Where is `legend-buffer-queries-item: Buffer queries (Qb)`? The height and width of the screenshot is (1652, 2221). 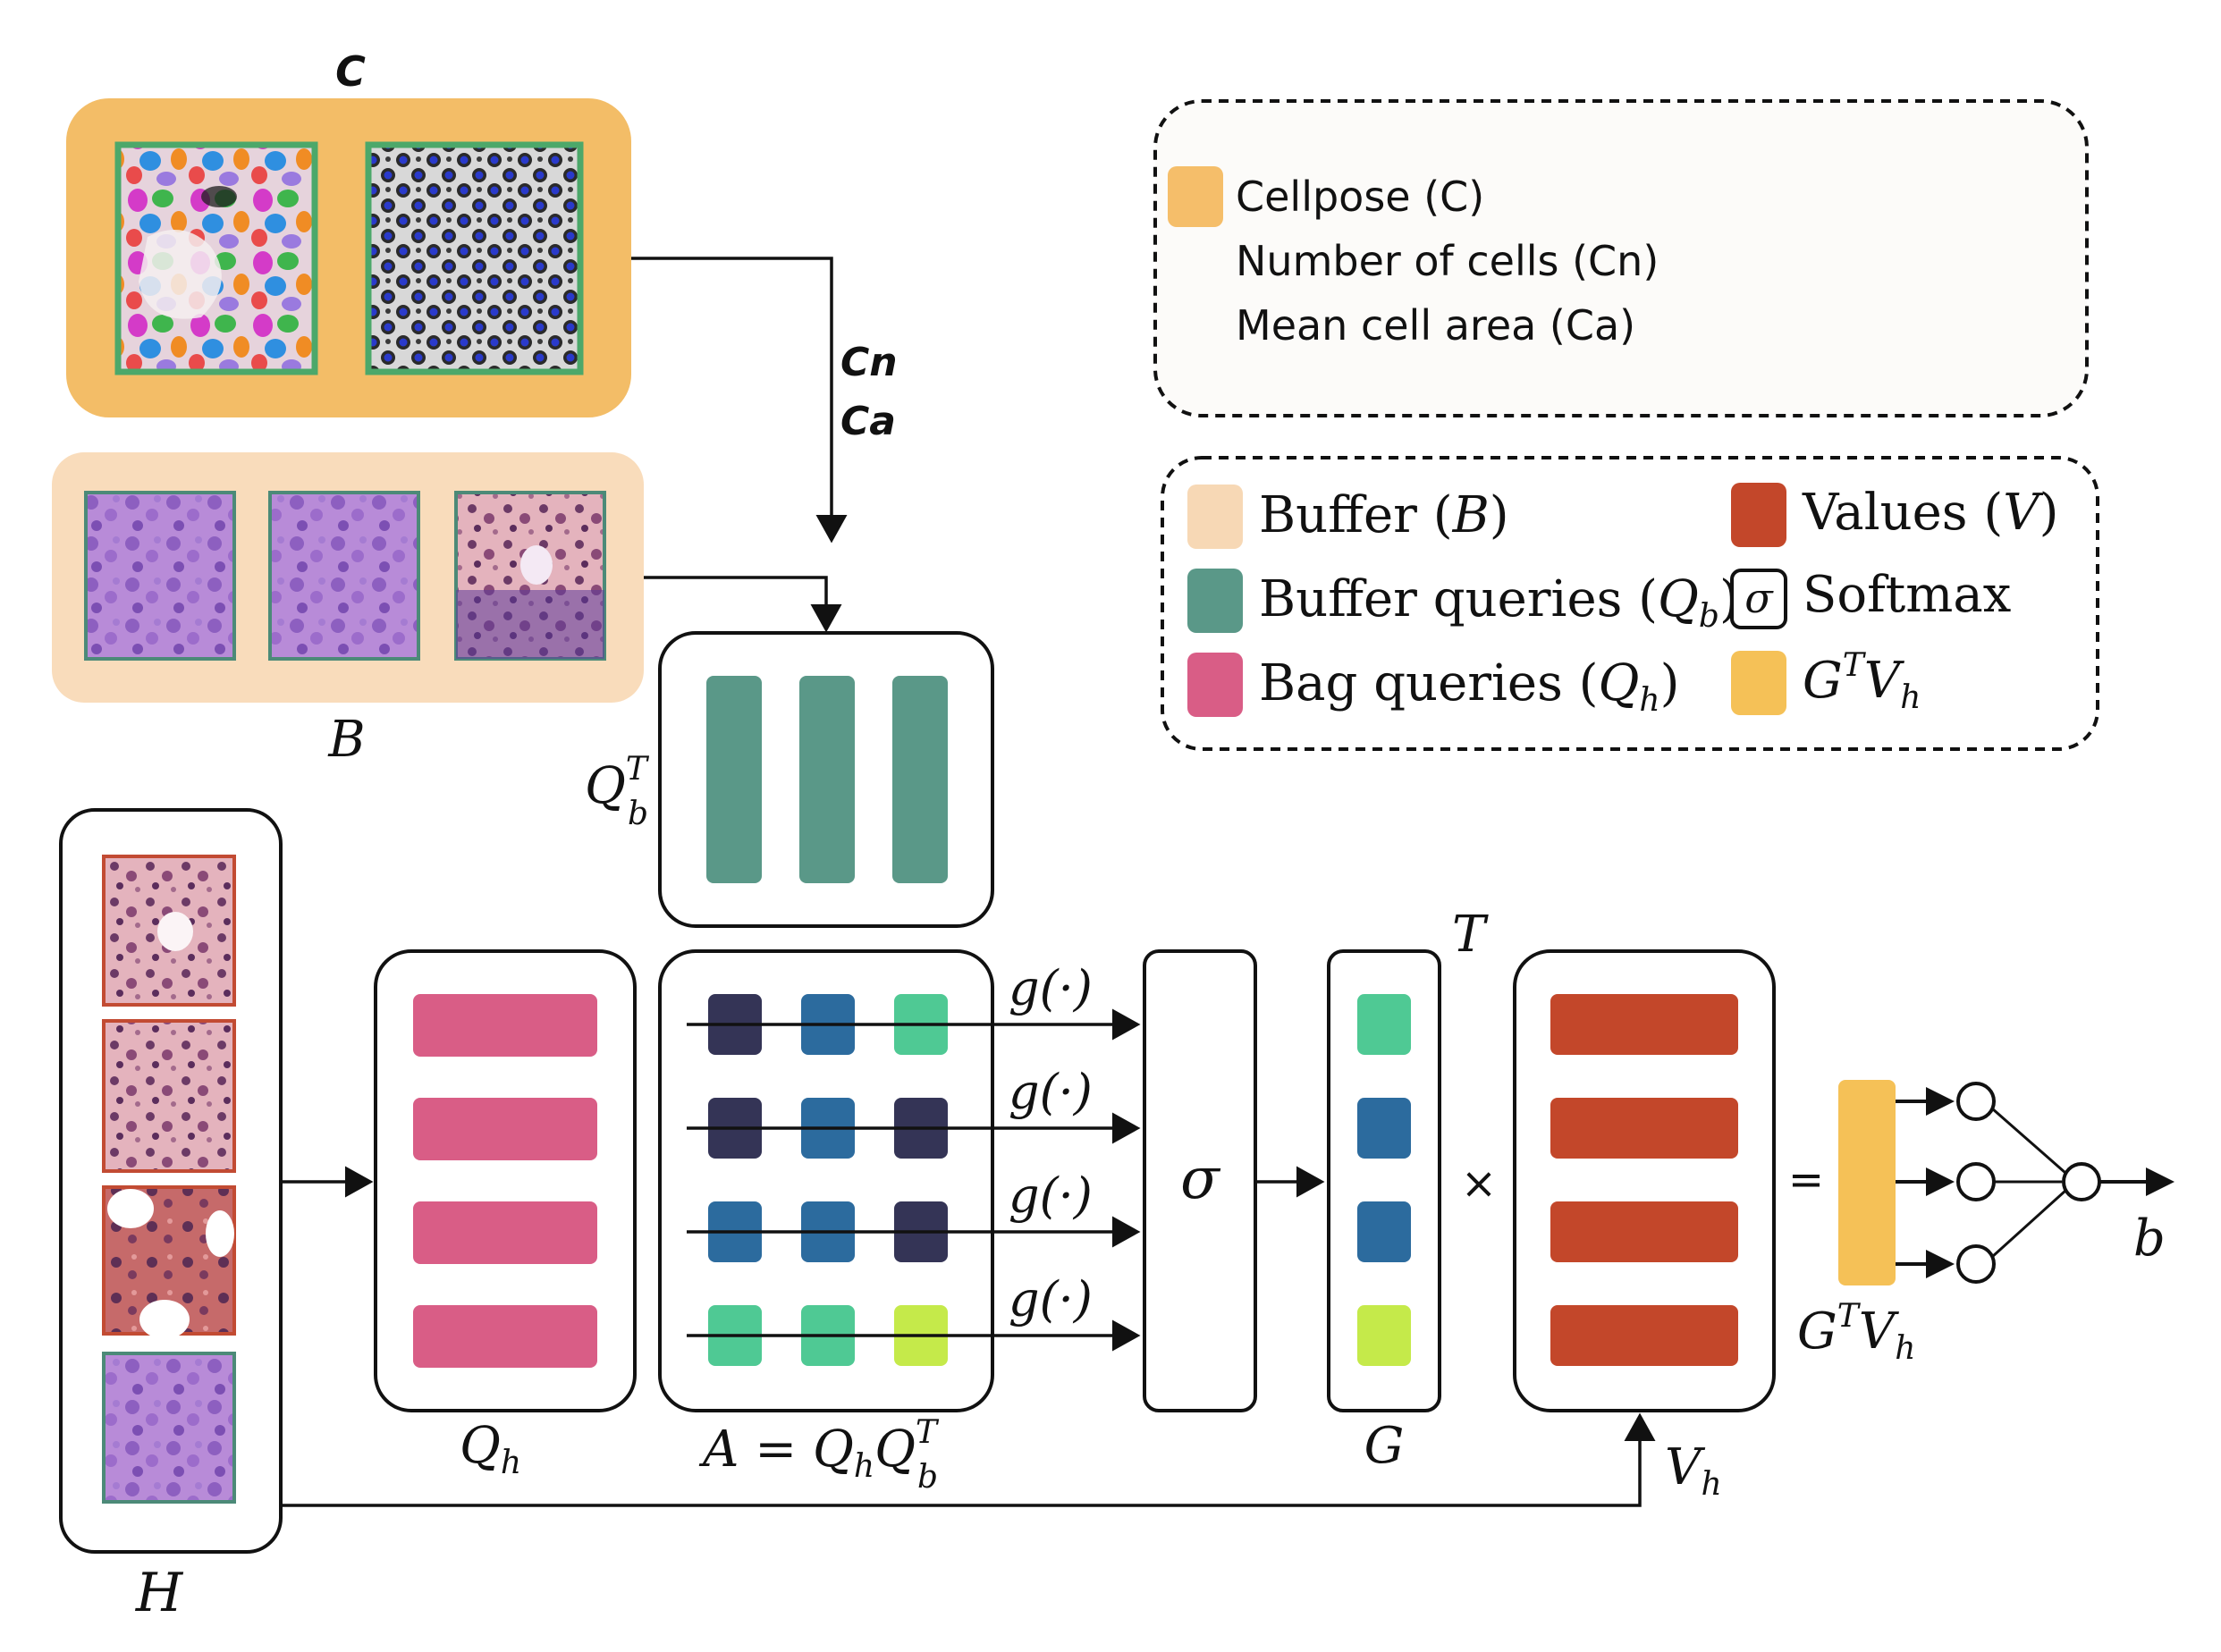 legend-buffer-queries-item: Buffer queries (Qb) is located at coordinates (1499, 602).